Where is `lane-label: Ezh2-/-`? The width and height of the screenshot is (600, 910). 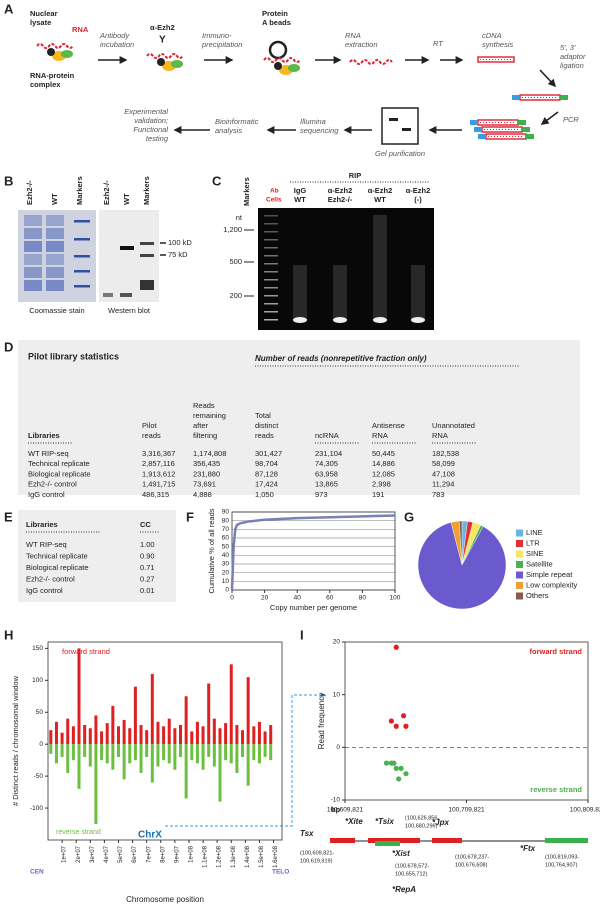 lane-label: Ezh2-/- is located at coordinates (106, 192).